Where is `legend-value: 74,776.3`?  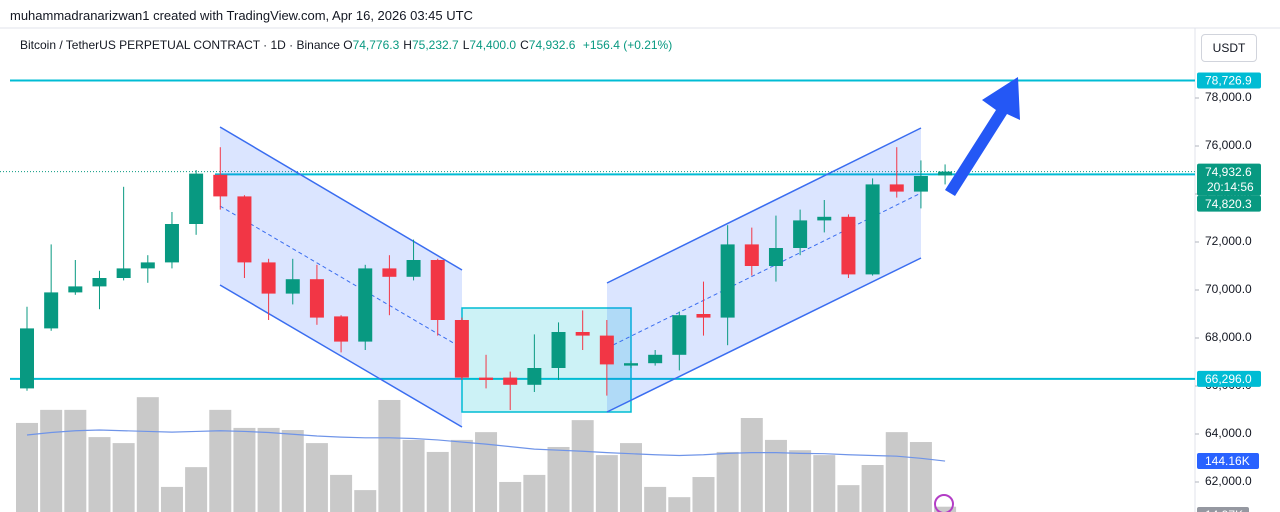
legend-value: 74,776.3 is located at coordinates (376, 45).